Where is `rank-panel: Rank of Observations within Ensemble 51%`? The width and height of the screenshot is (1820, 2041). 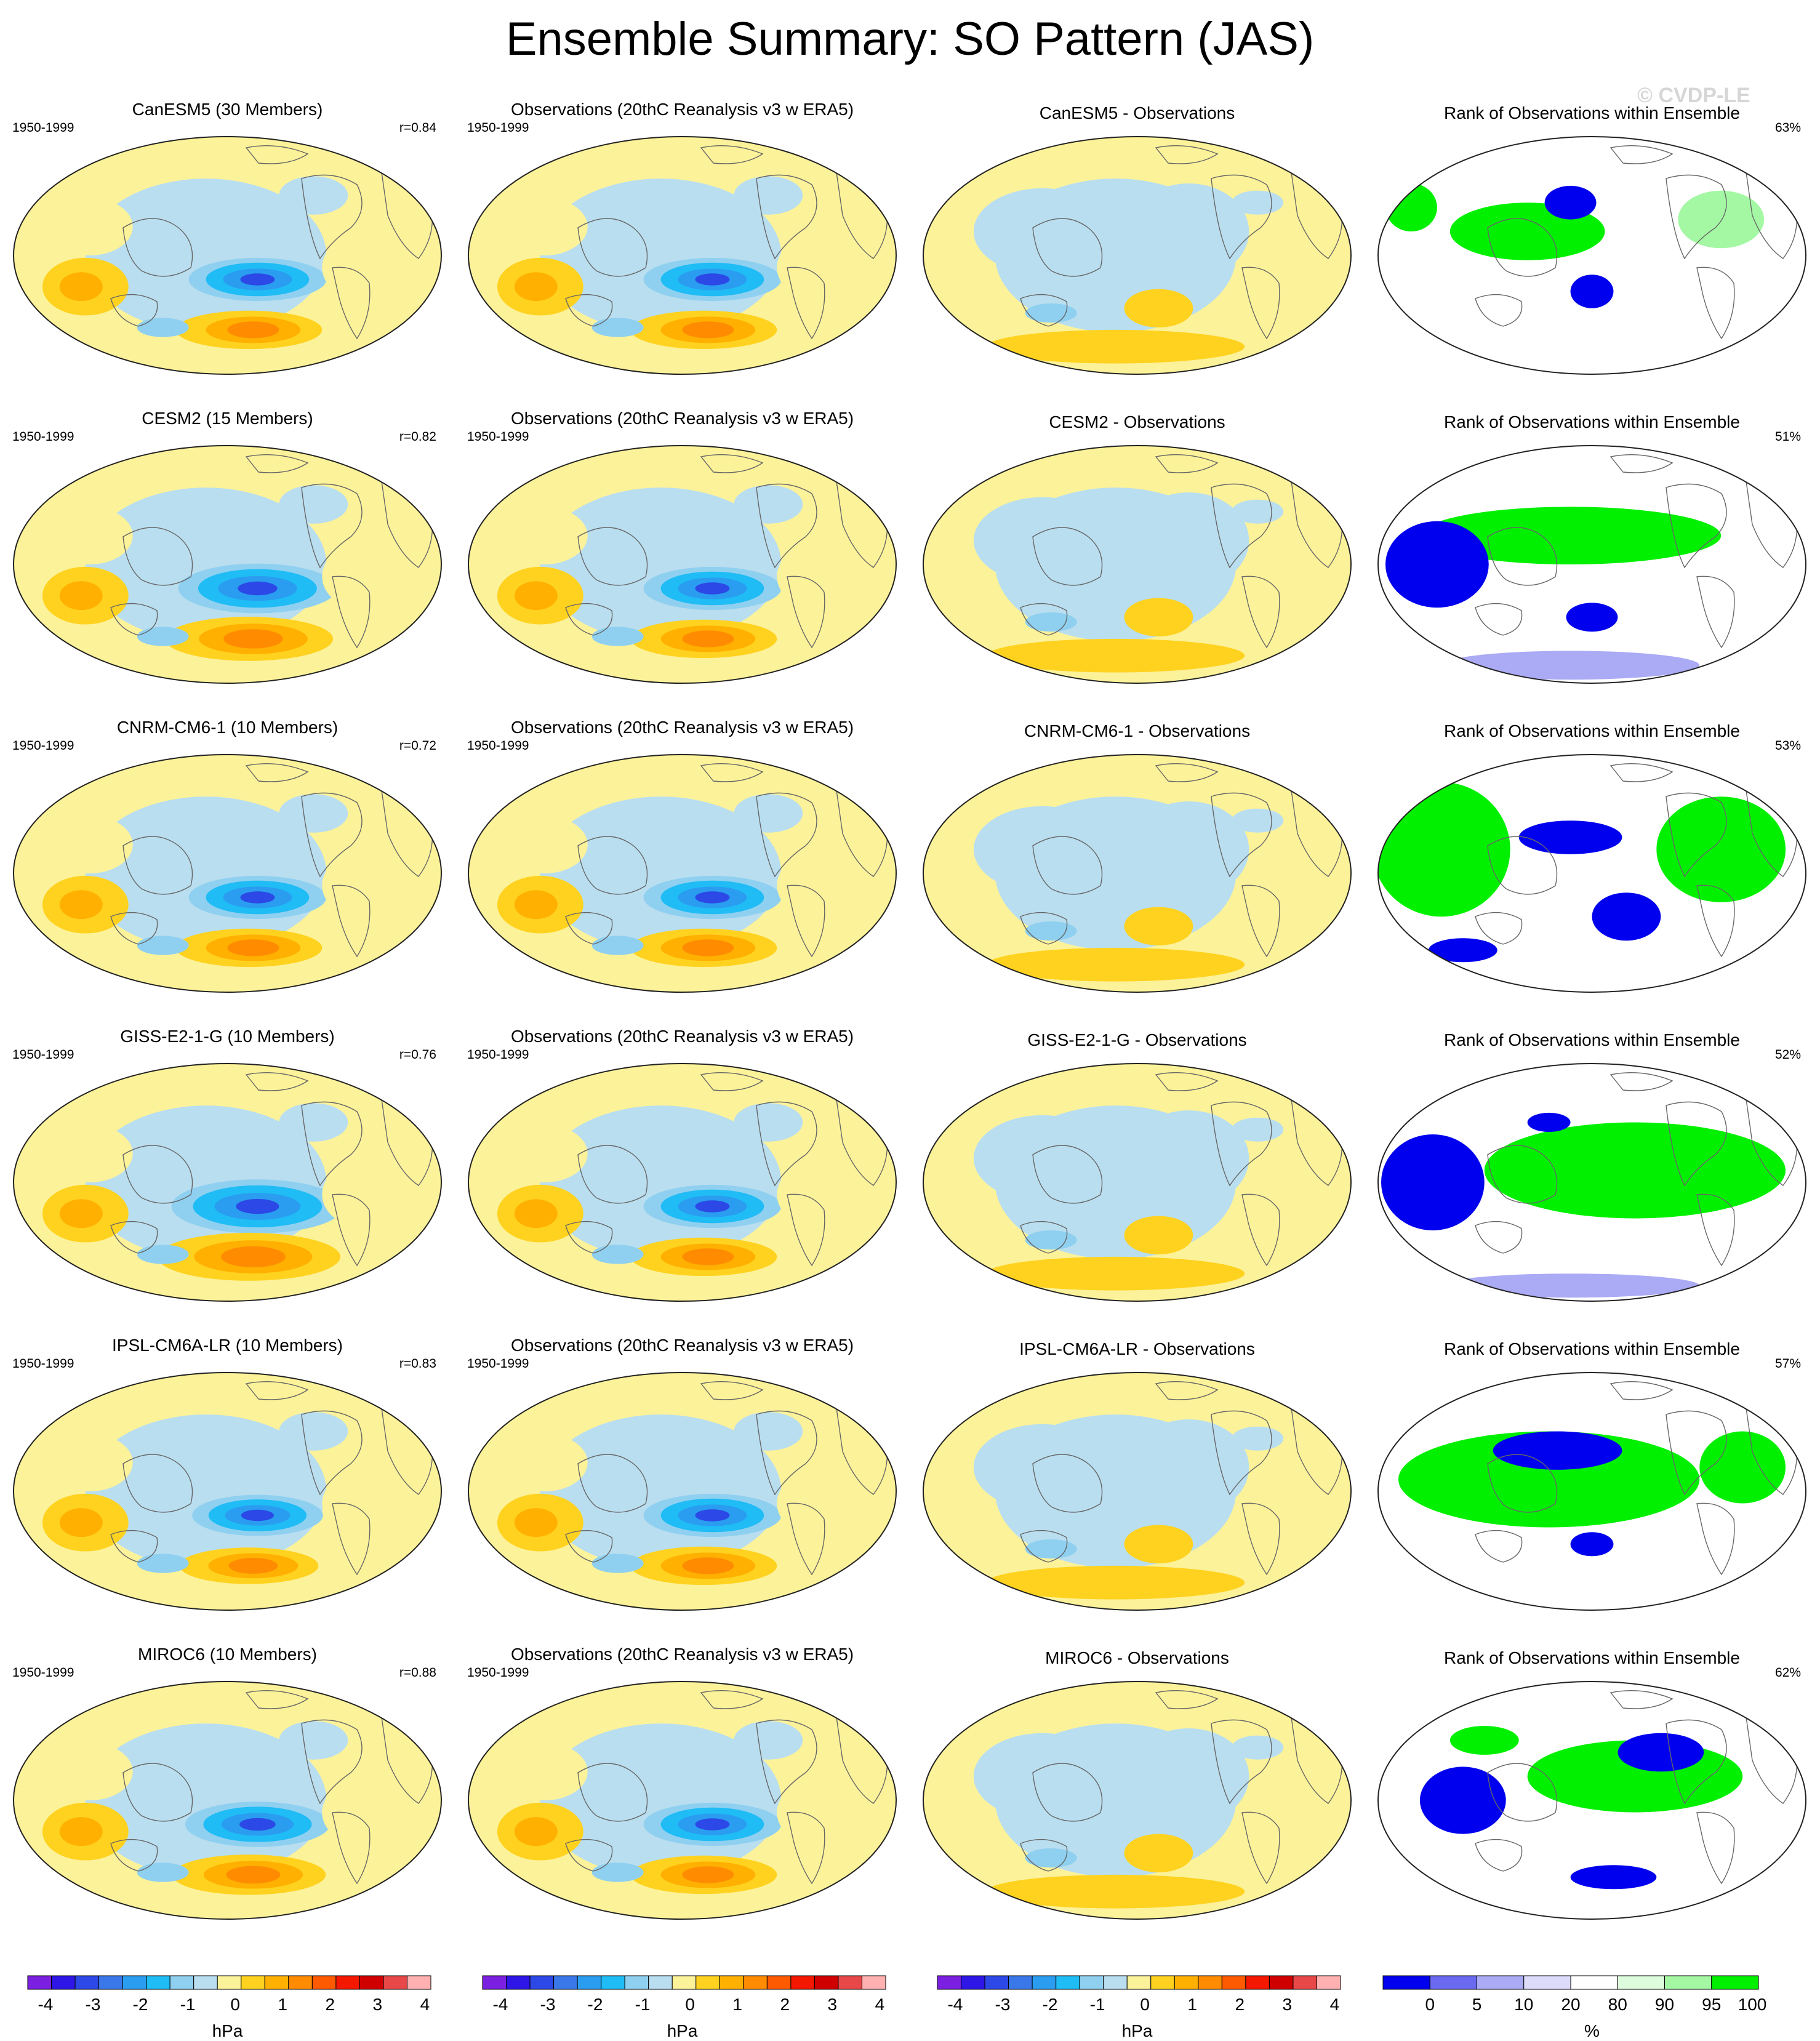 rank-panel: Rank of Observations within Ensemble 51% is located at coordinates (1592, 550).